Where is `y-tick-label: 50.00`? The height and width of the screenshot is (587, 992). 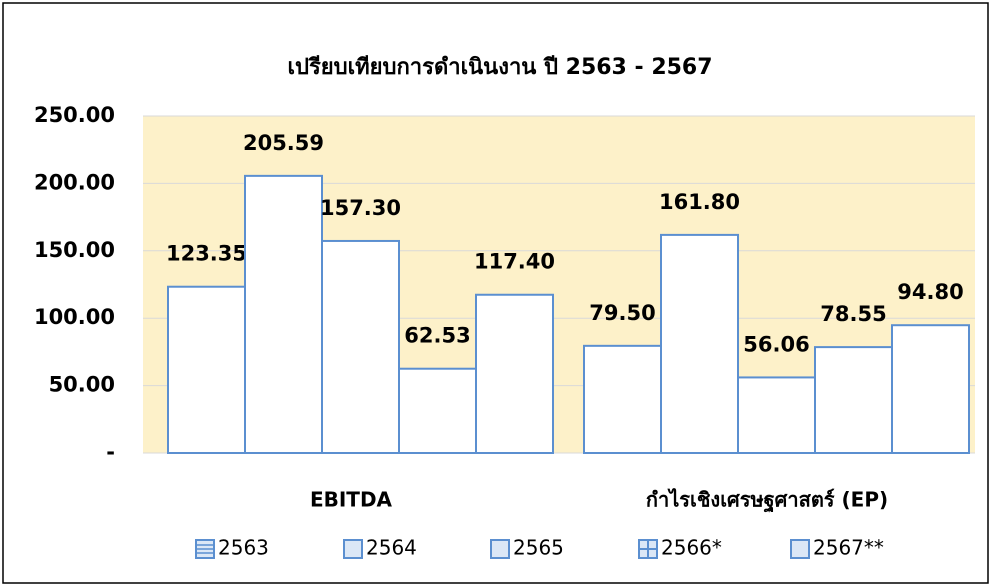 y-tick-label: 50.00 is located at coordinates (82, 385).